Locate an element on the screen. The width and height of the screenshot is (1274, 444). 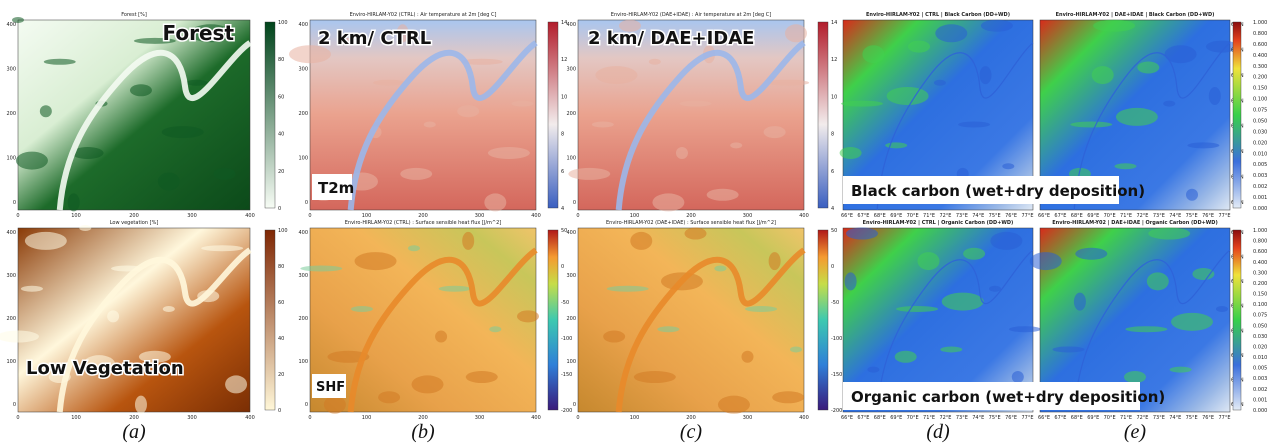
x-tick-label: 72°E is located at coordinates (1142, 418).